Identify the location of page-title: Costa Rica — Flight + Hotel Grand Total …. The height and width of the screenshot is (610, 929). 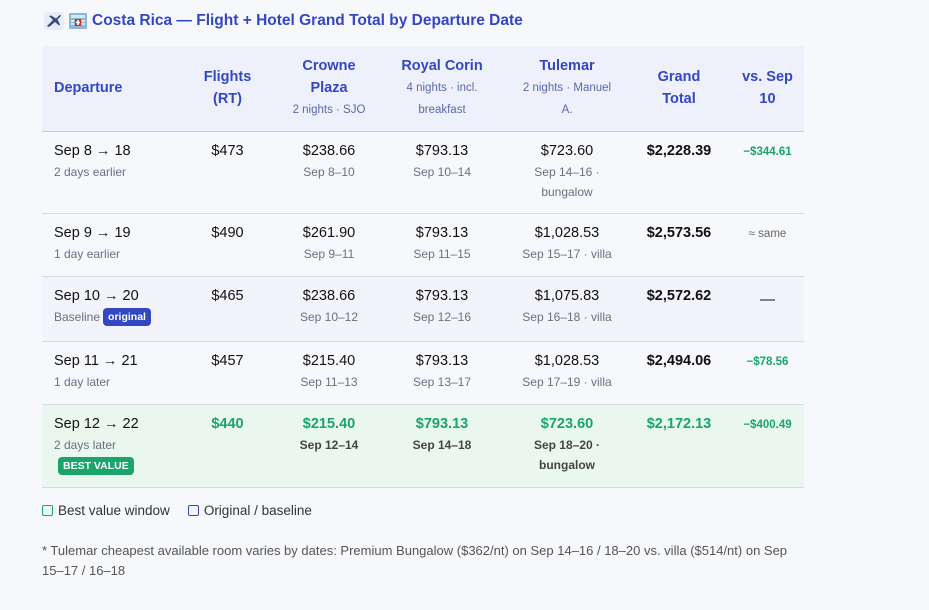
(283, 21).